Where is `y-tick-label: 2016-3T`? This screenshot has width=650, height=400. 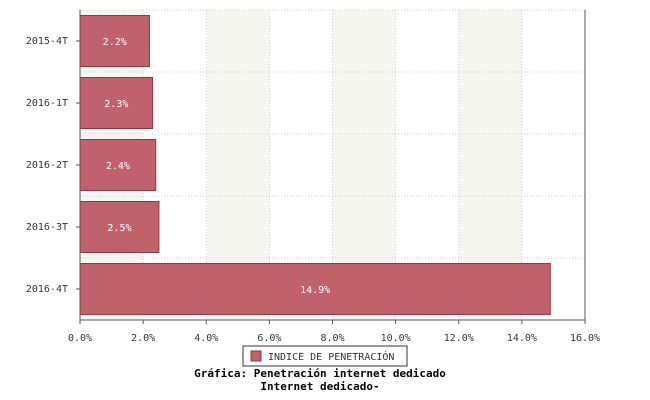
y-tick-label: 2016-3T is located at coordinates (47, 227).